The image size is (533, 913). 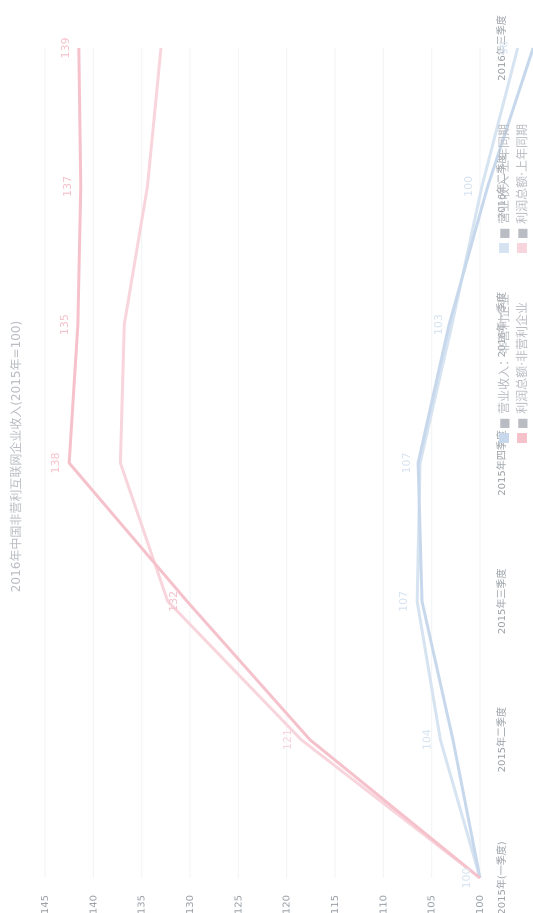 I want to click on legend-label-1: ■ 营业收入·上年同期, so click(x=504, y=181).